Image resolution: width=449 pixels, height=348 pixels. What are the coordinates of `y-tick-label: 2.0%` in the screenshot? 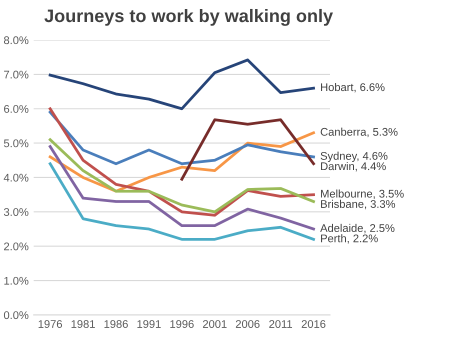 It's located at (16, 246).